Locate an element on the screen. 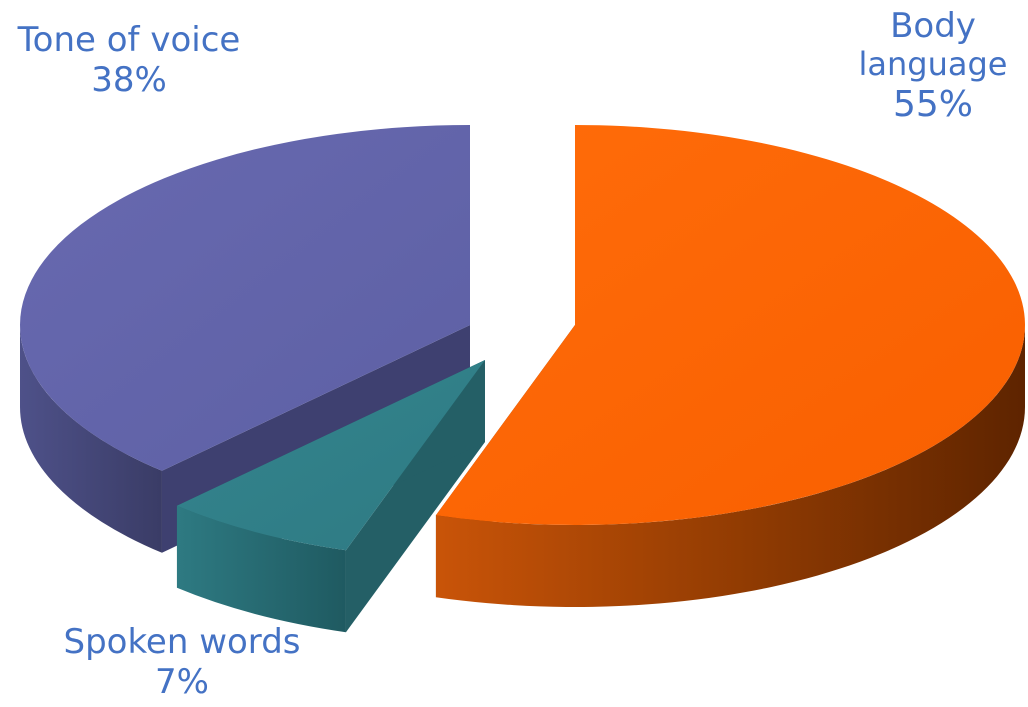 Image resolution: width=1028 pixels, height=707 pixels. slice-label-line-spoken-words: Spoken words is located at coordinates (182, 642).